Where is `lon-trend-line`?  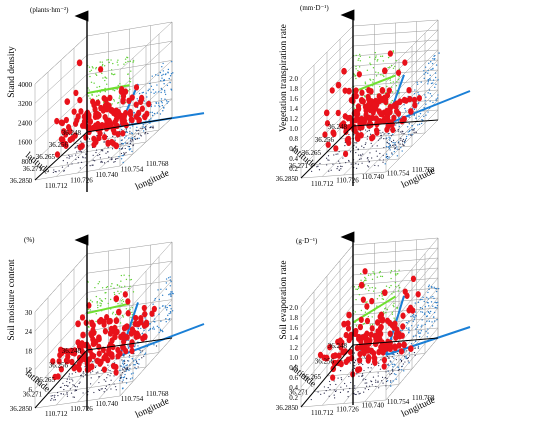 lon-trend-line is located at coordinates (108, 308).